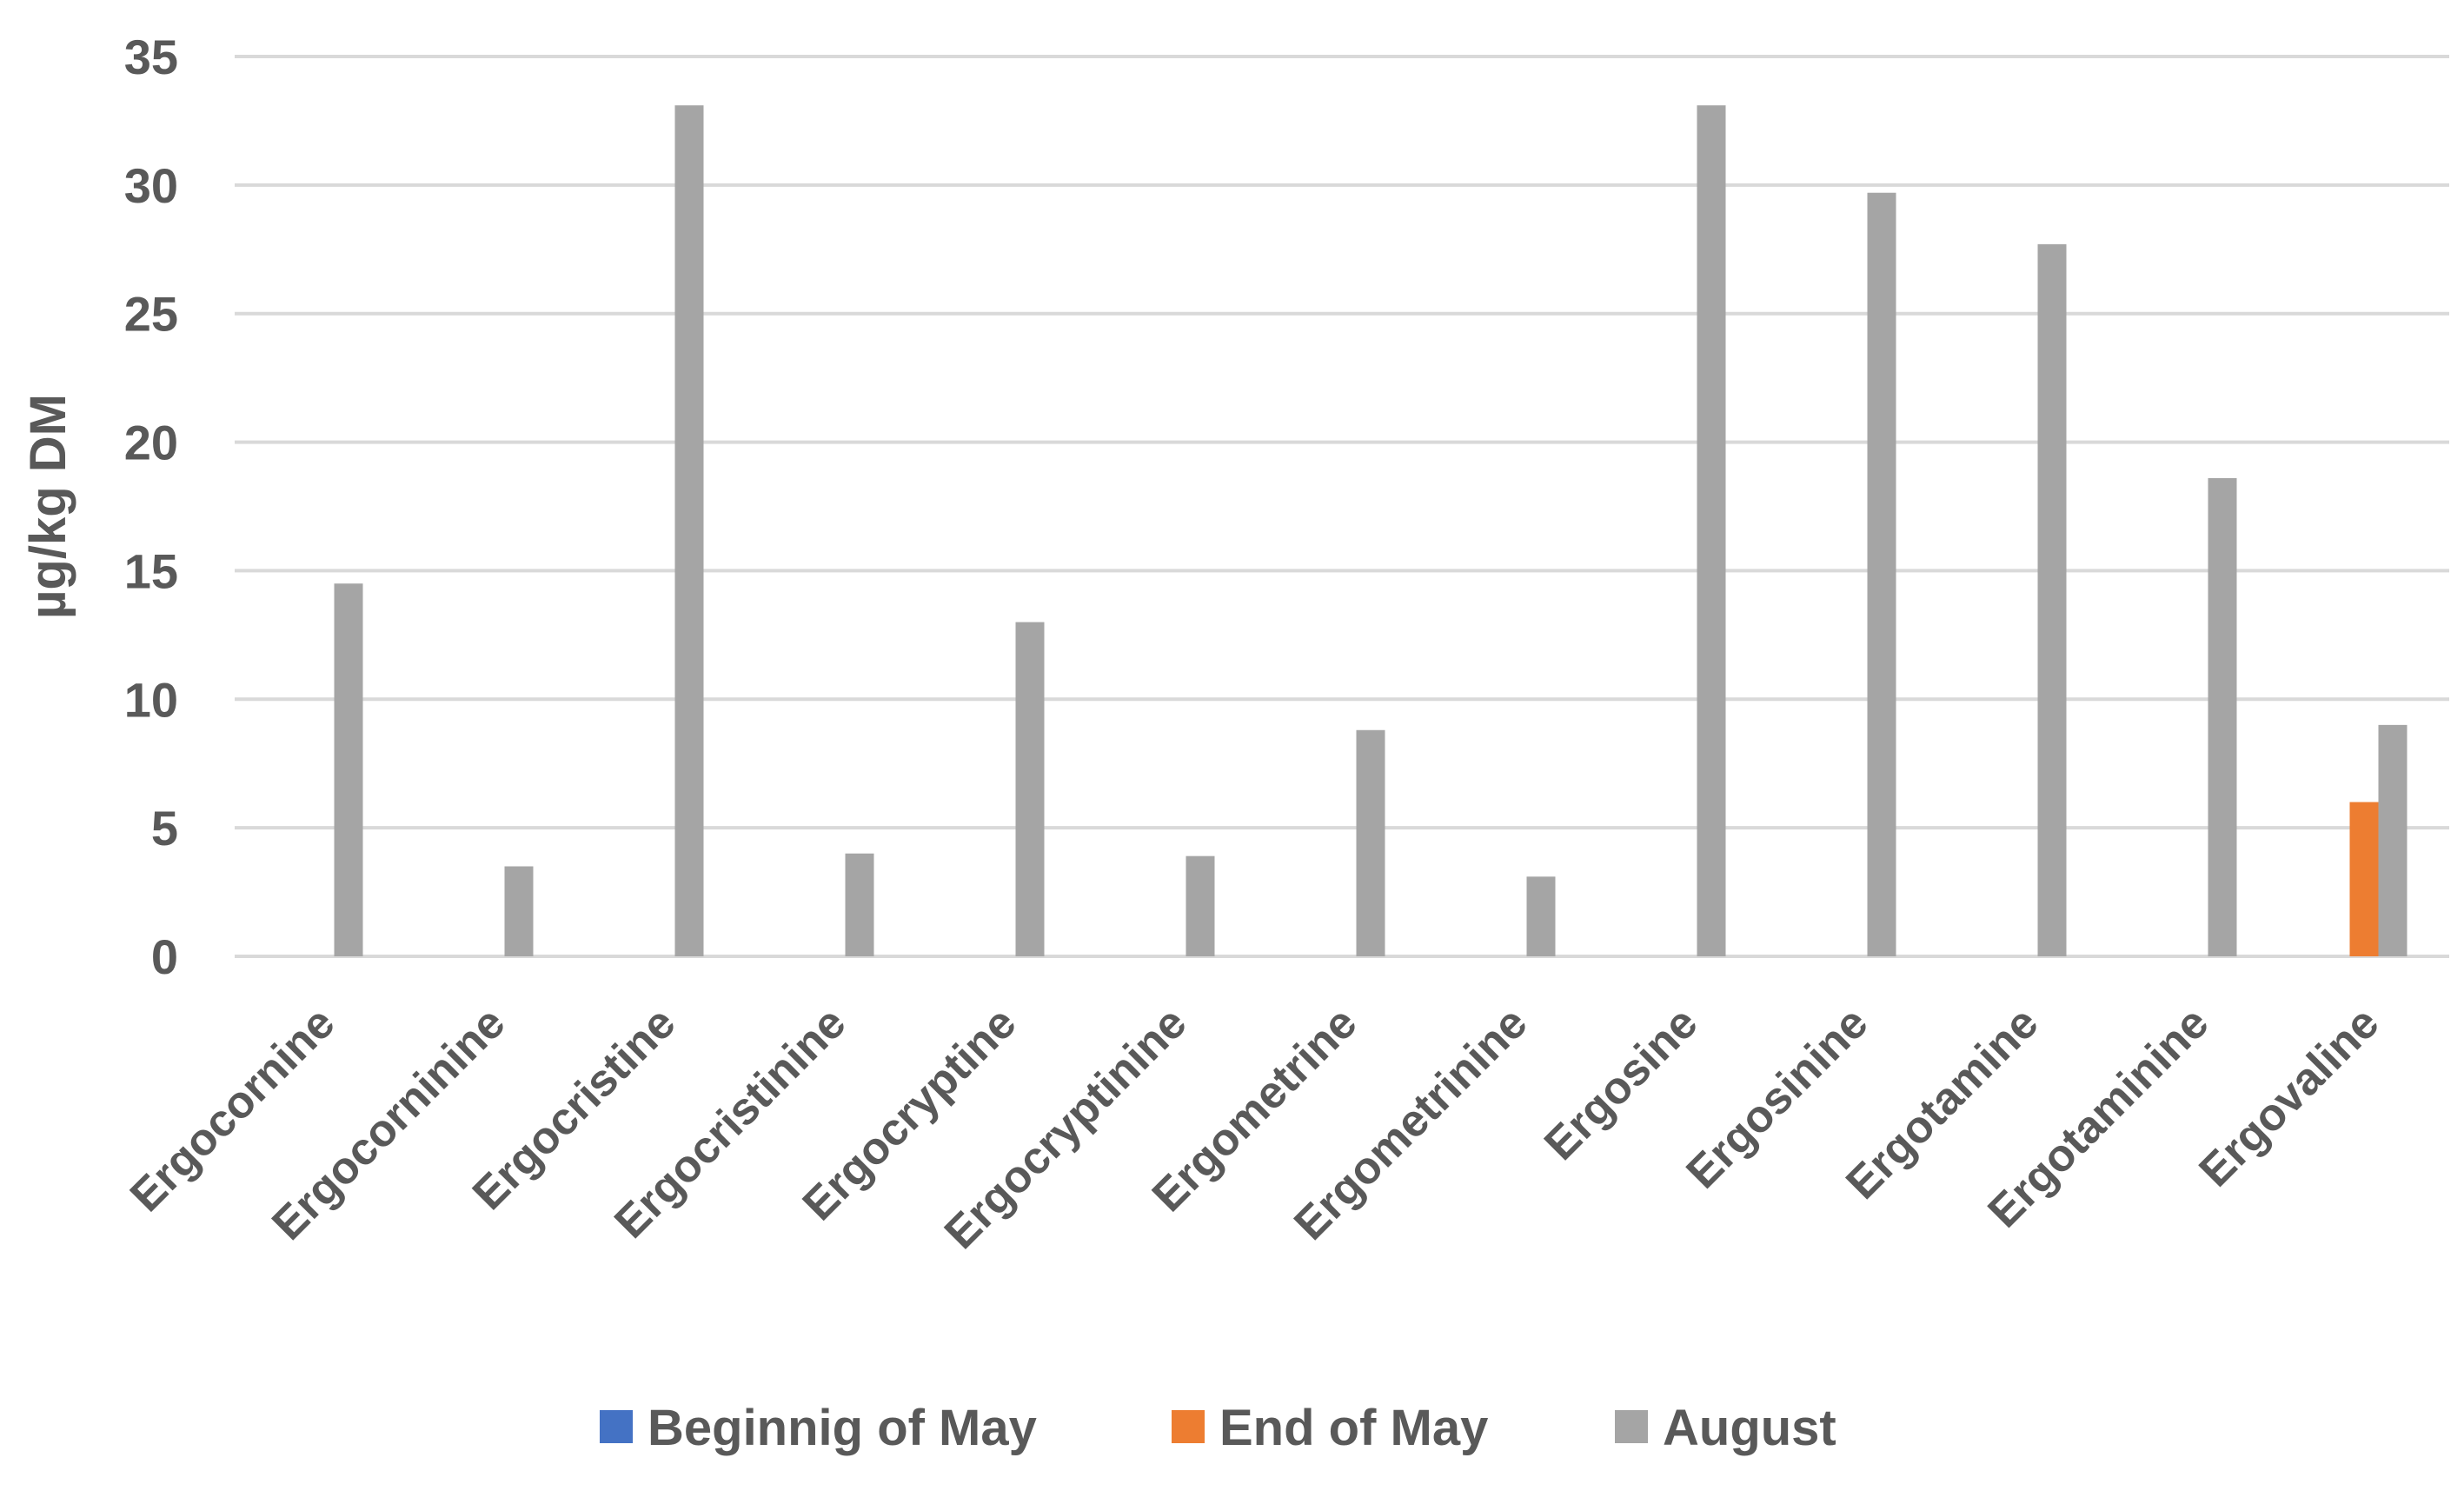 The image size is (2464, 1491). What do you see at coordinates (1750, 1428) in the screenshot?
I see `legend-label: August` at bounding box center [1750, 1428].